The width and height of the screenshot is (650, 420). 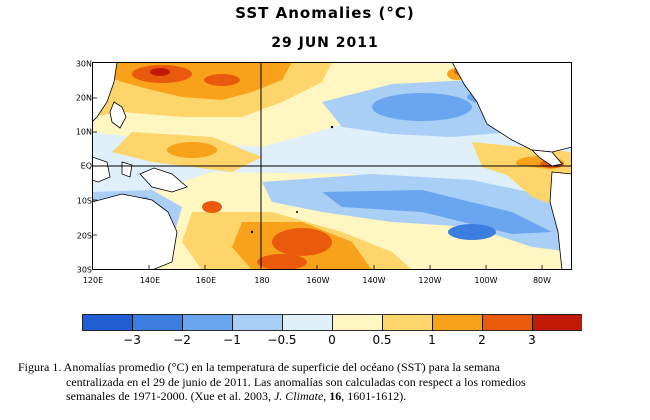 What do you see at coordinates (150, 280) in the screenshot?
I see `lon-label-140e: 140E` at bounding box center [150, 280].